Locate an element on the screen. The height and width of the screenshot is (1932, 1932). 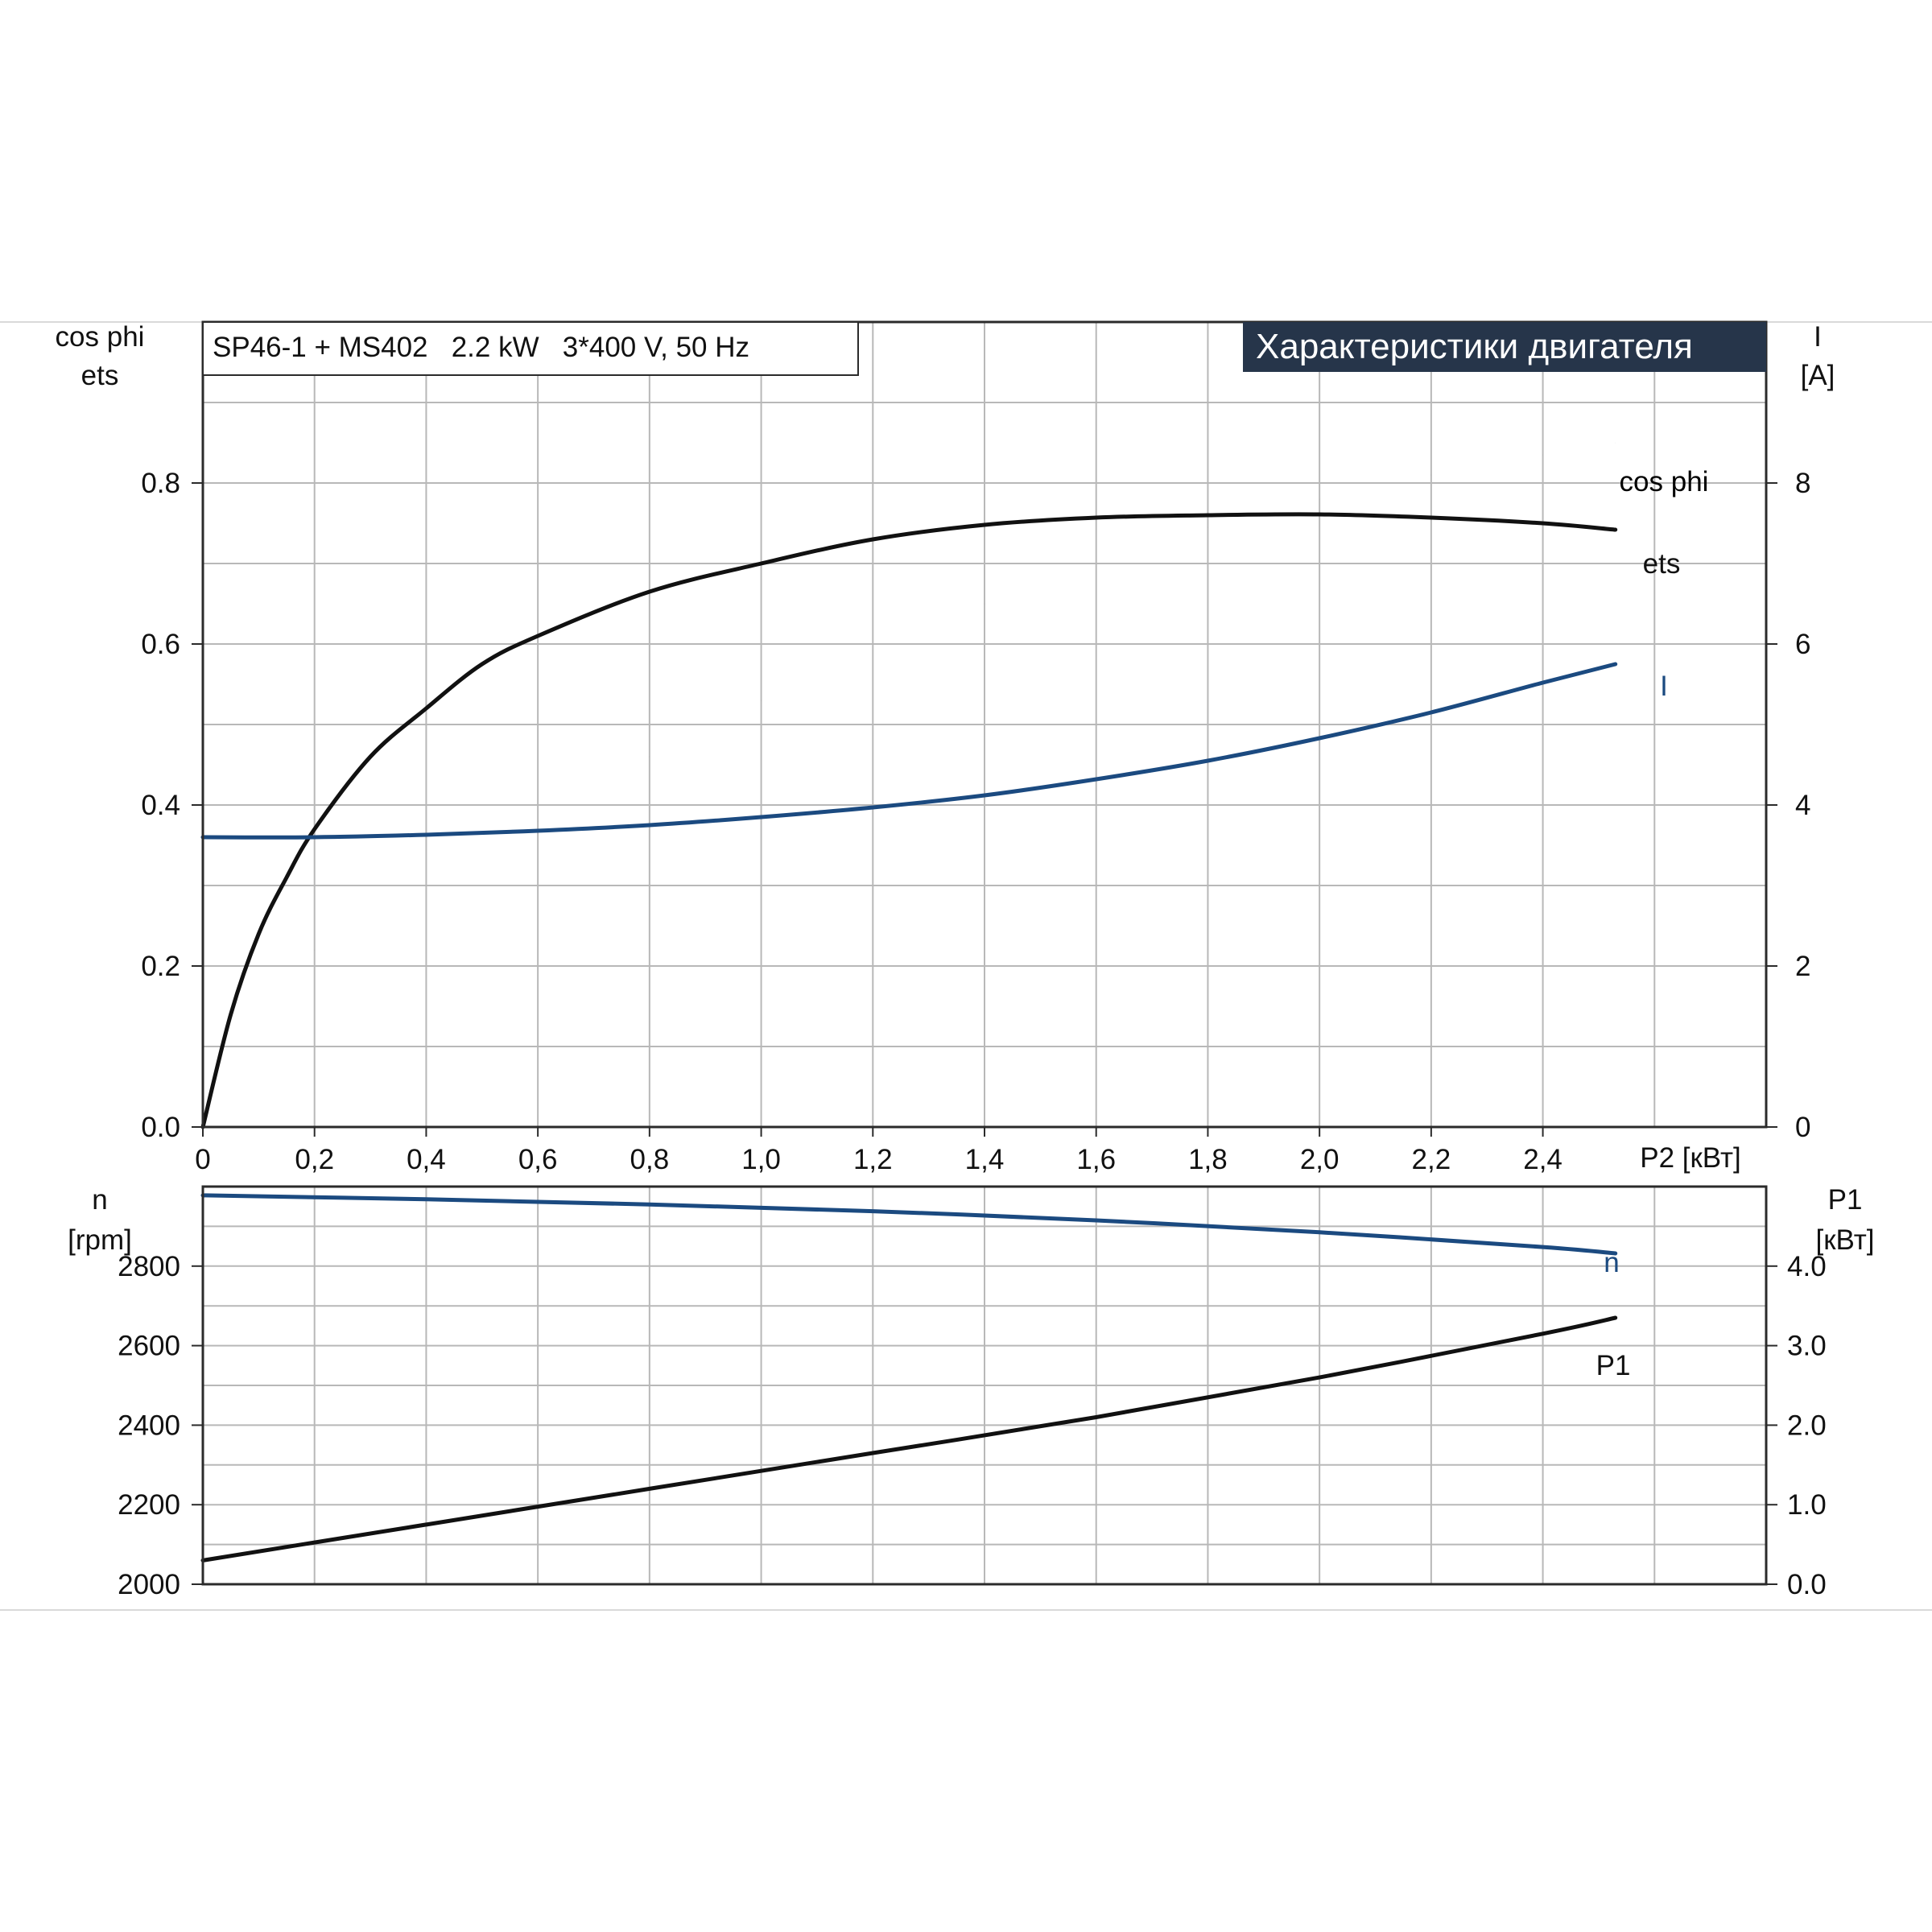
x-tick-label: 0,6 is located at coordinates (538, 1159).